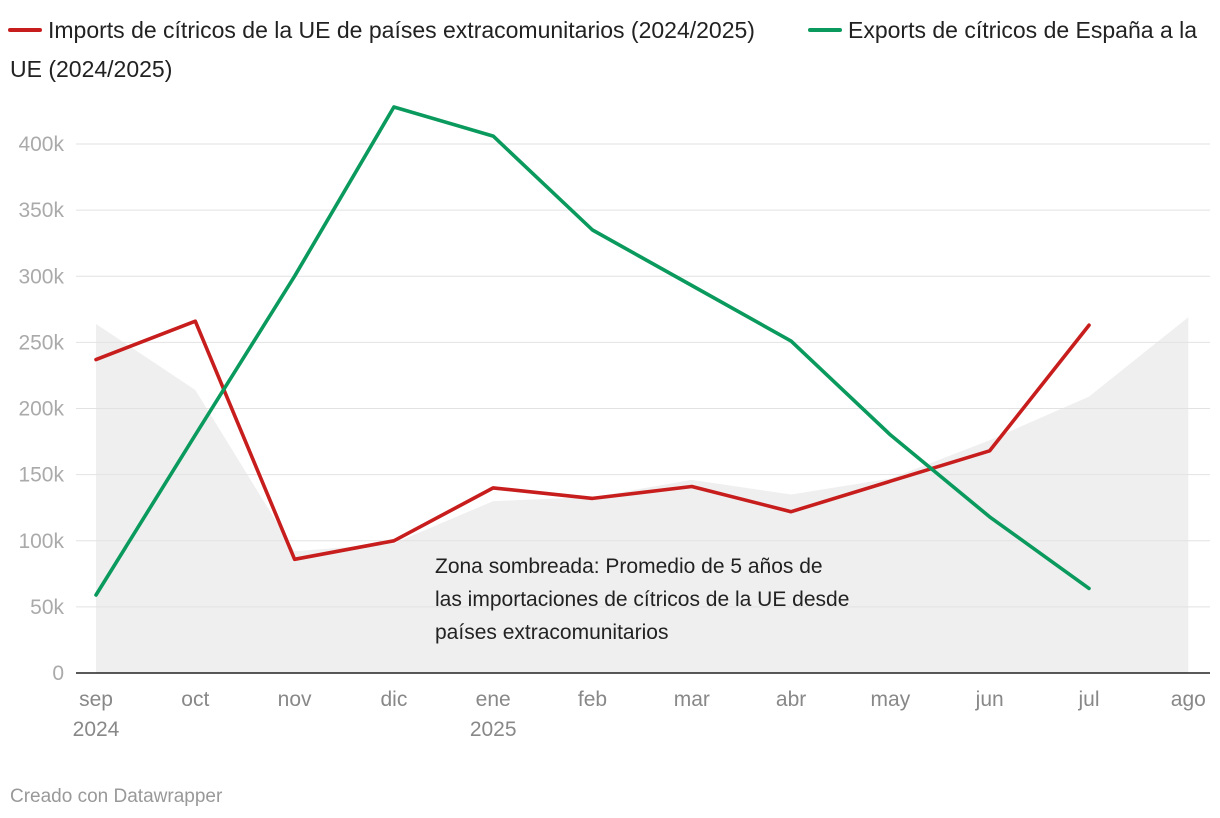  What do you see at coordinates (96, 729) in the screenshot?
I see `x-year-label: 2024` at bounding box center [96, 729].